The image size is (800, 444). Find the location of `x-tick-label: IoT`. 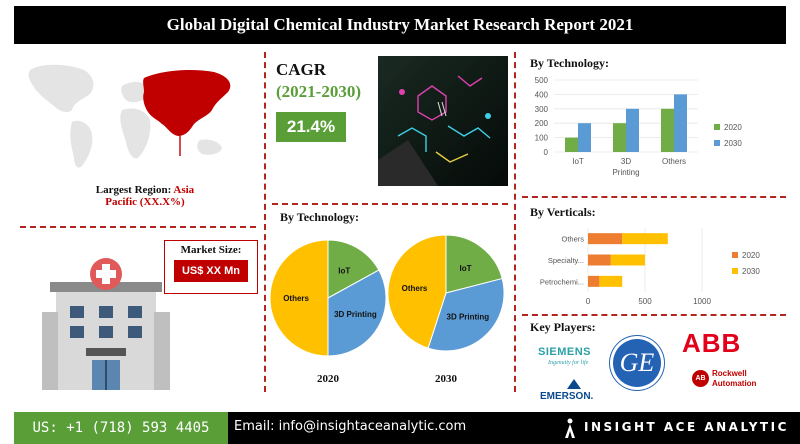

x-tick-label: IoT is located at coordinates (578, 161).